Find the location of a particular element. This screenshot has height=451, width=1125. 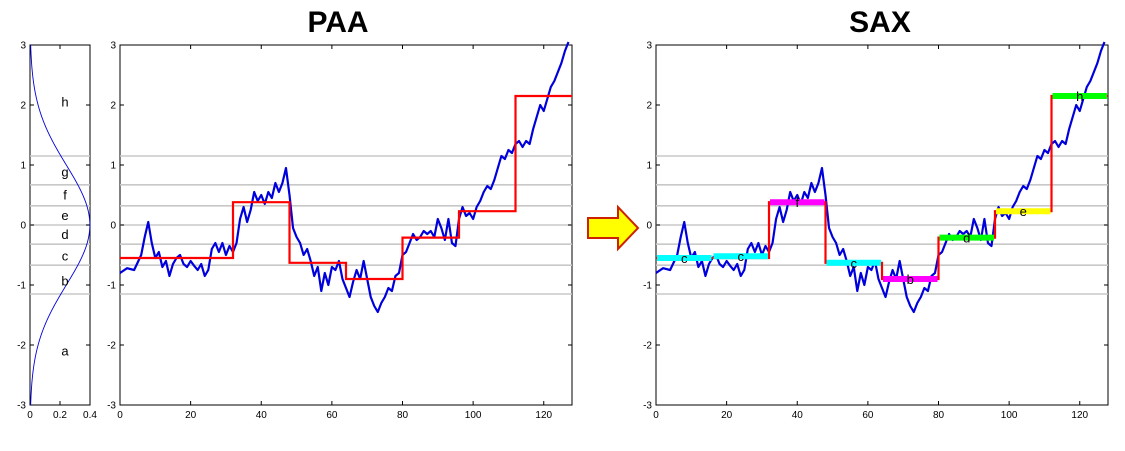

symbol-label-f: f is located at coordinates (65, 195).